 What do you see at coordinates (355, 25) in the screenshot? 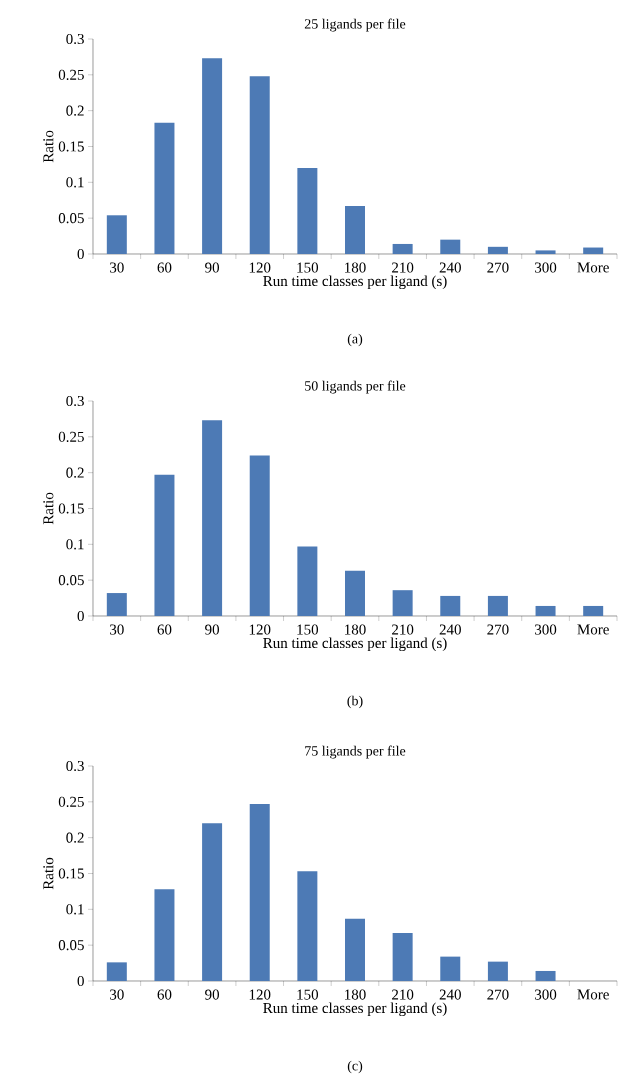
I see `chart-title: 25 ligands per file` at bounding box center [355, 25].